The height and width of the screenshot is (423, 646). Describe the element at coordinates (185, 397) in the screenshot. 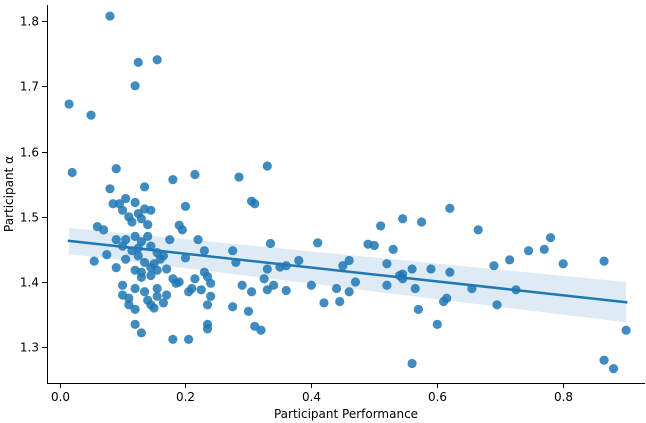

I see `x-tick-label: 0.2` at that location.